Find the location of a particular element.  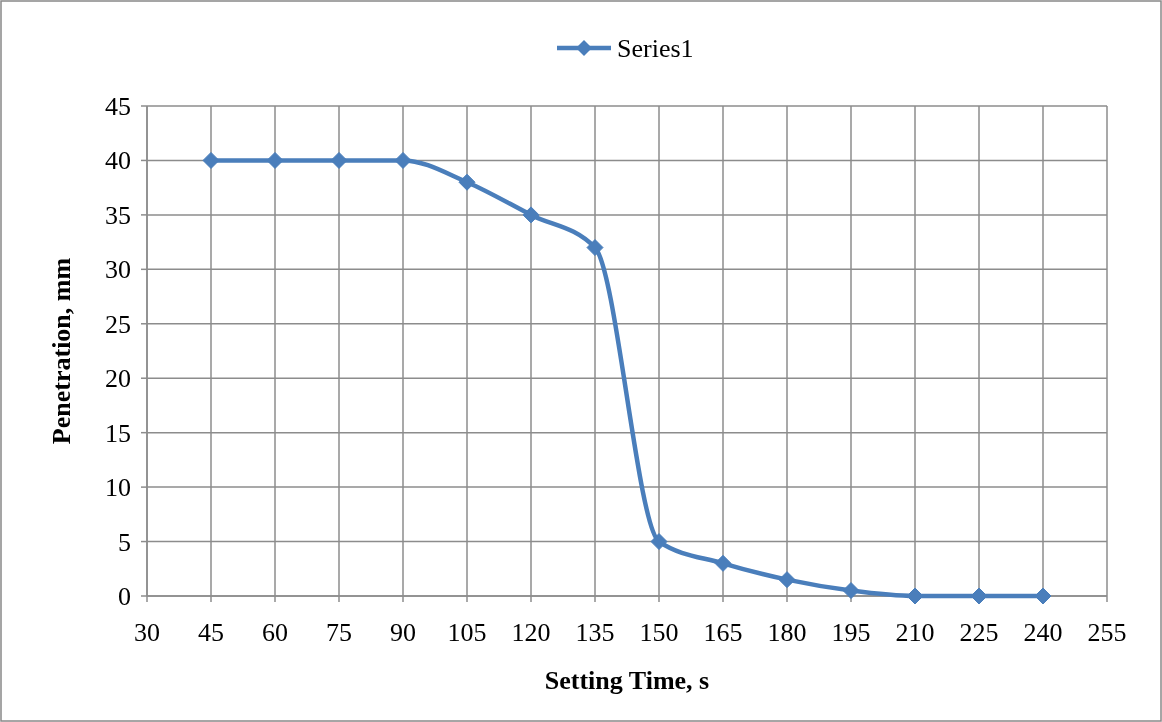

x-tick-label: 255 is located at coordinates (1107, 632).